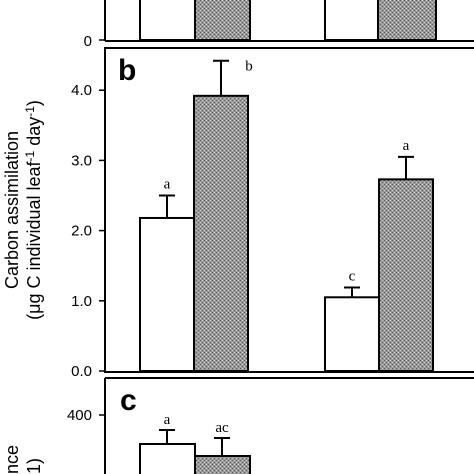  Describe the element at coordinates (12, 210) in the screenshot. I see `panel-b-ylabel-line1: Carbon assimilation` at that location.